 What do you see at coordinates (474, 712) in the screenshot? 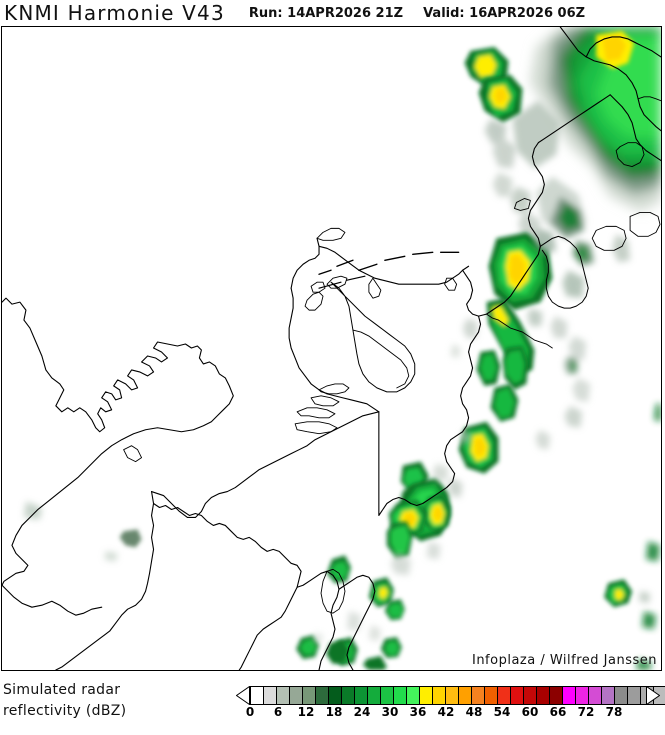
I see `colorbar-tick: 48` at bounding box center [474, 712].